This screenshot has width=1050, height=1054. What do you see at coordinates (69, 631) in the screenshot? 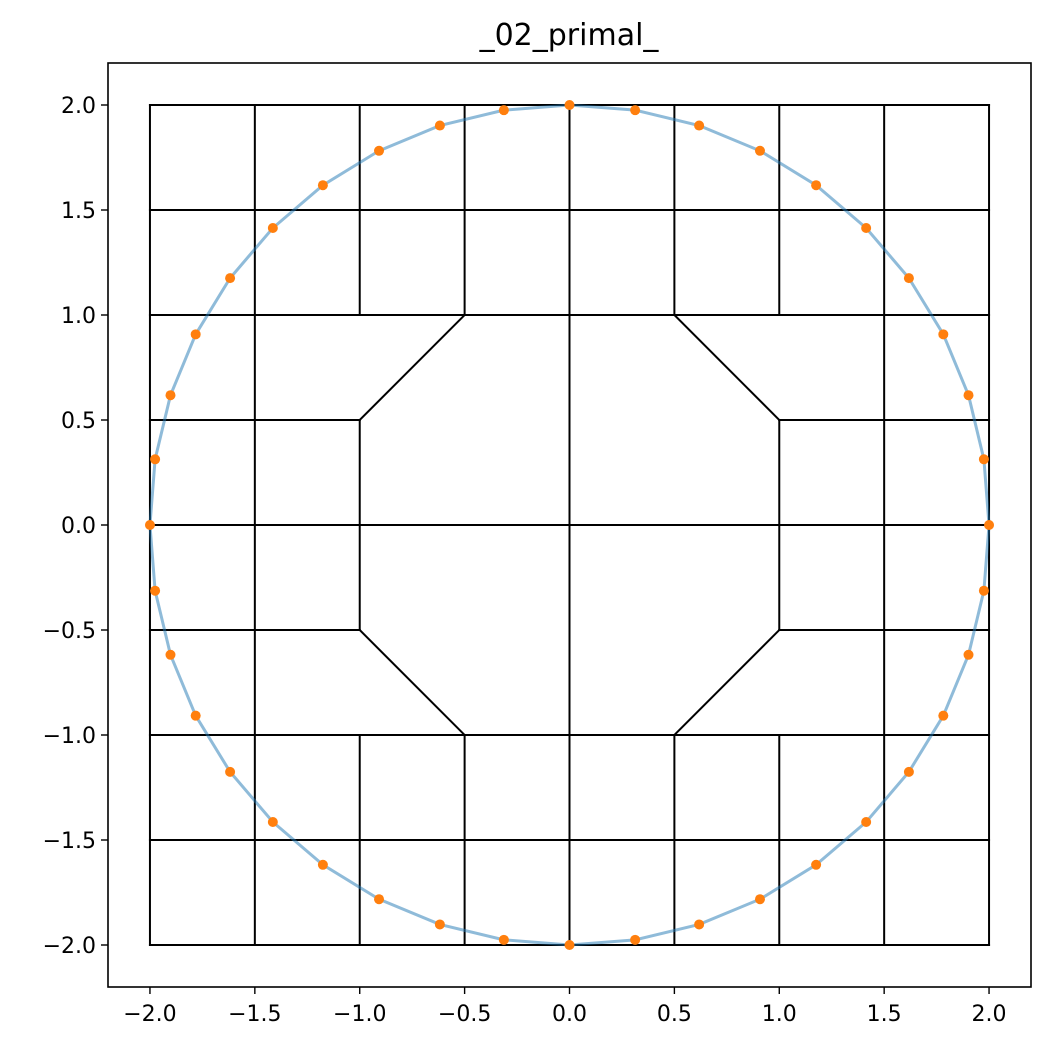
I see `y-tick-label: −0.5` at bounding box center [69, 631].